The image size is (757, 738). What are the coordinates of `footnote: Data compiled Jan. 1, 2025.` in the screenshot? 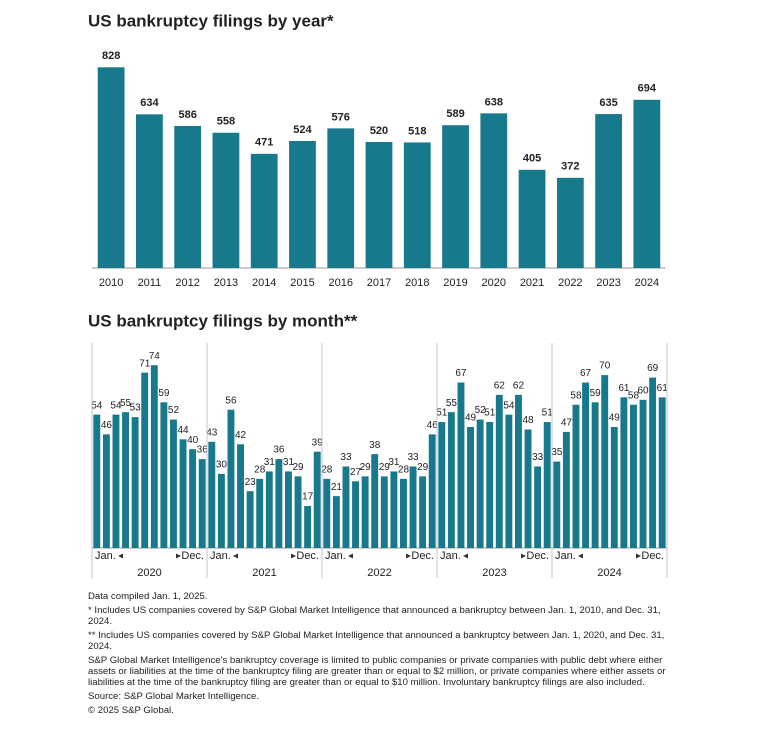 It's located at (148, 596).